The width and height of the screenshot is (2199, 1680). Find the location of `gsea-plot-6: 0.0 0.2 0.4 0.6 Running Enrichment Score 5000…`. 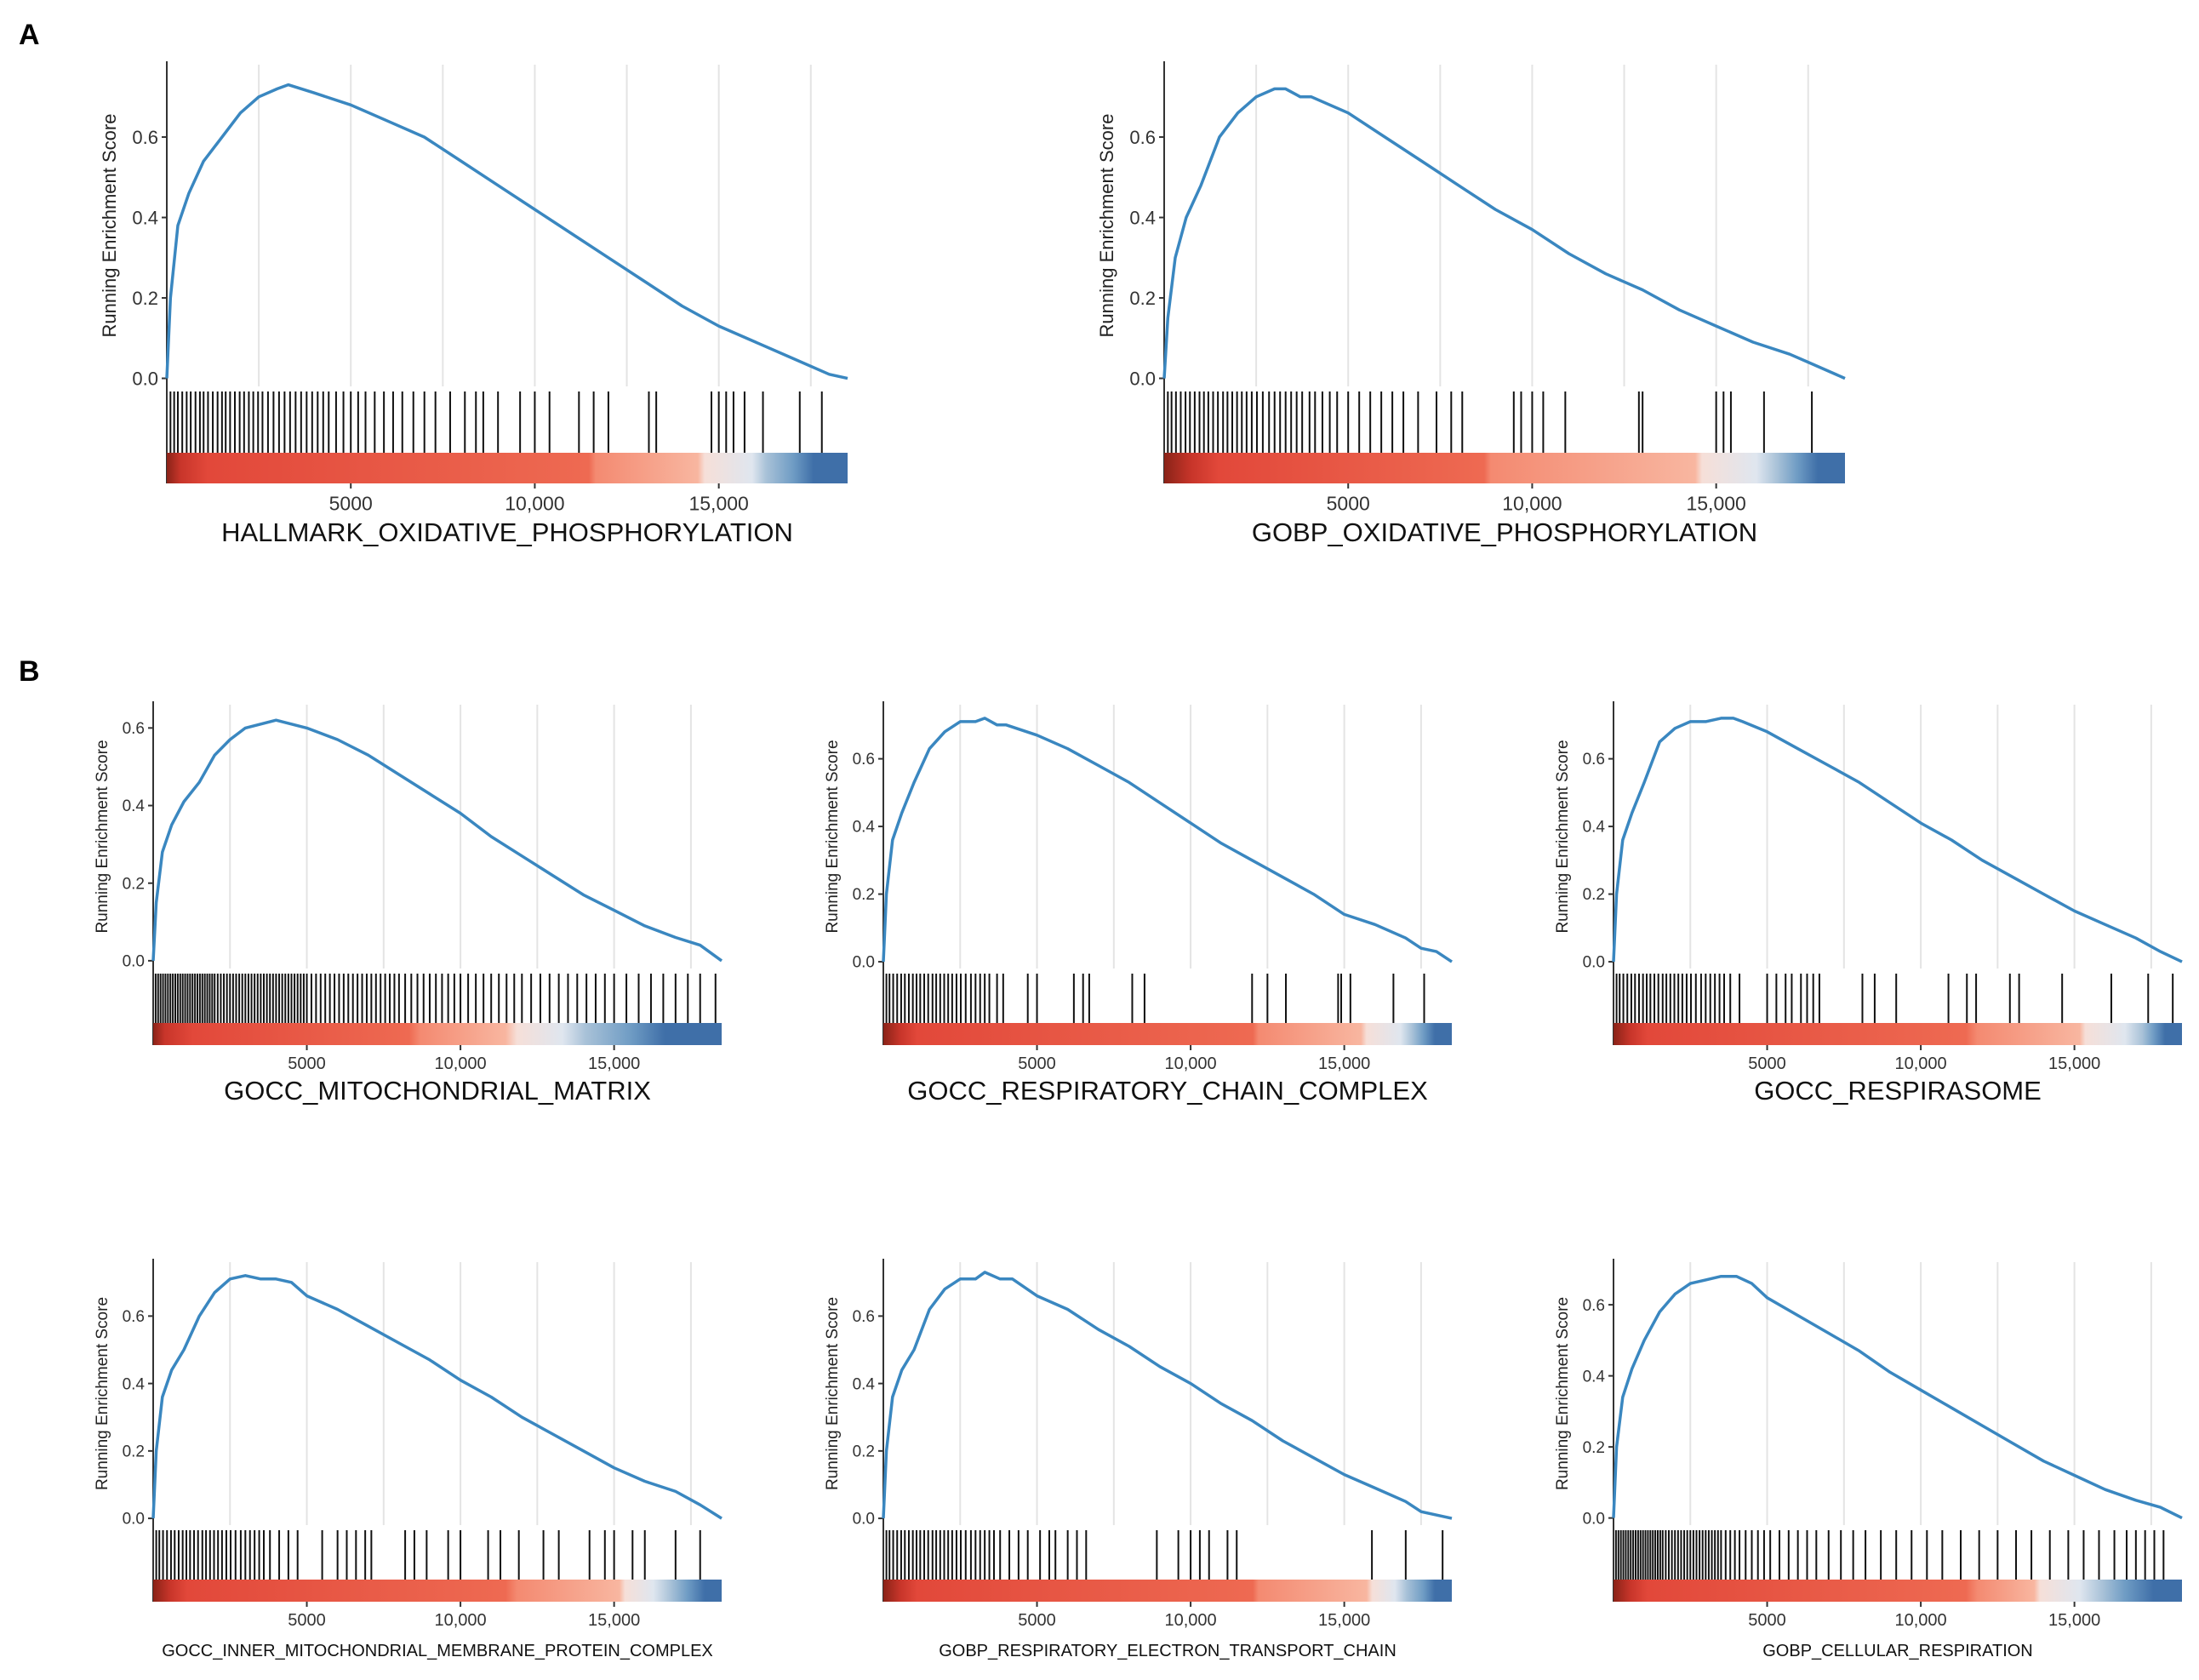

gsea-plot-6: 0.0 0.2 0.4 0.6 Running Enrichment Score 5000… is located at coordinates (408, 1460).